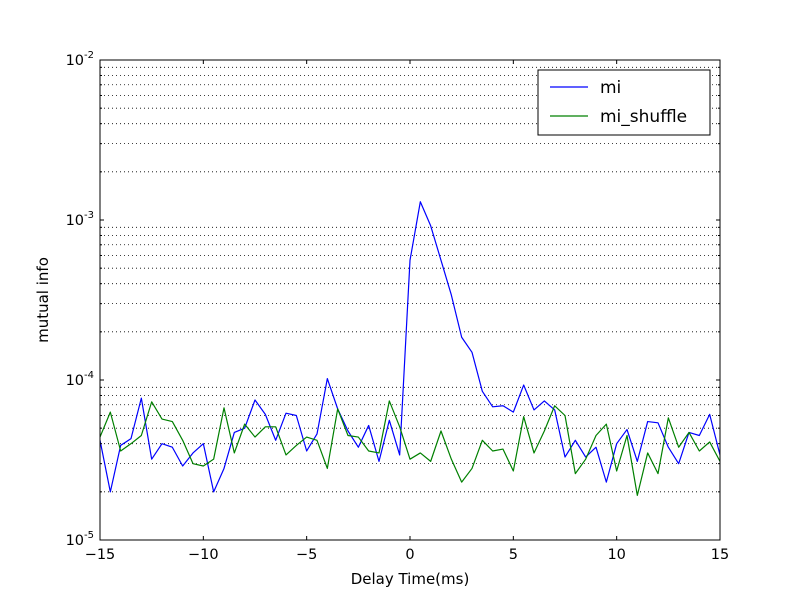  Describe the element at coordinates (89, 215) in the screenshot. I see `y-tick-exponent: -3` at that location.